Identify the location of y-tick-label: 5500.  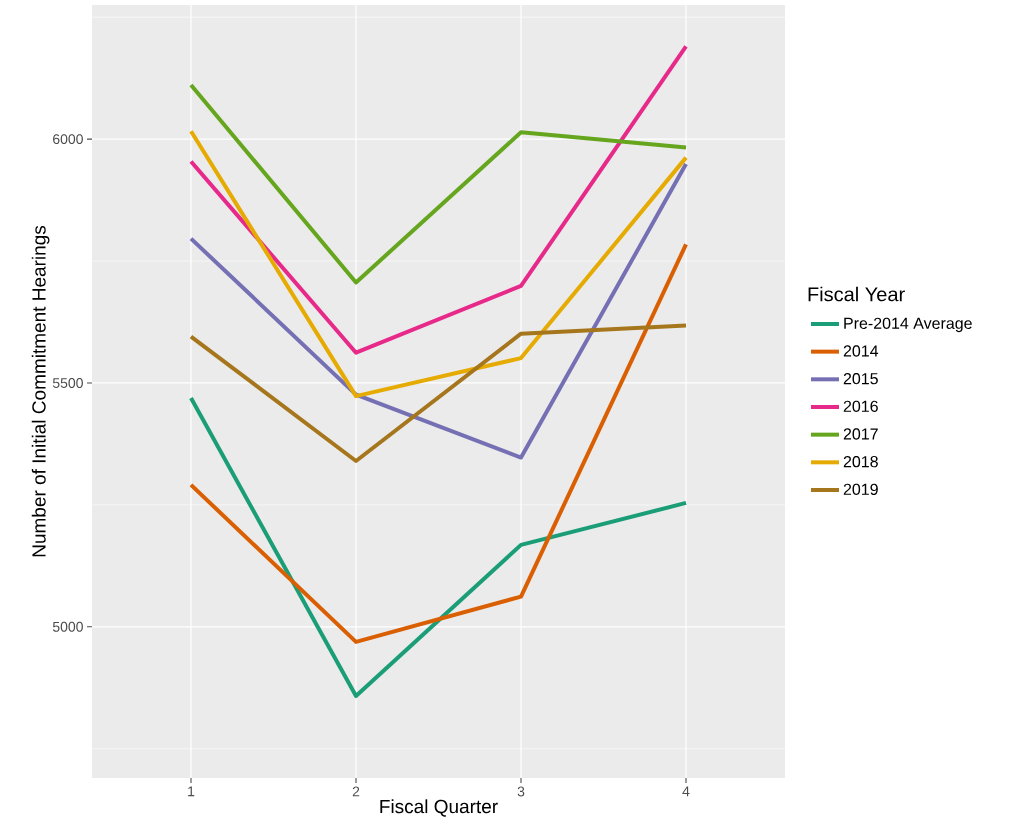
(67, 382).